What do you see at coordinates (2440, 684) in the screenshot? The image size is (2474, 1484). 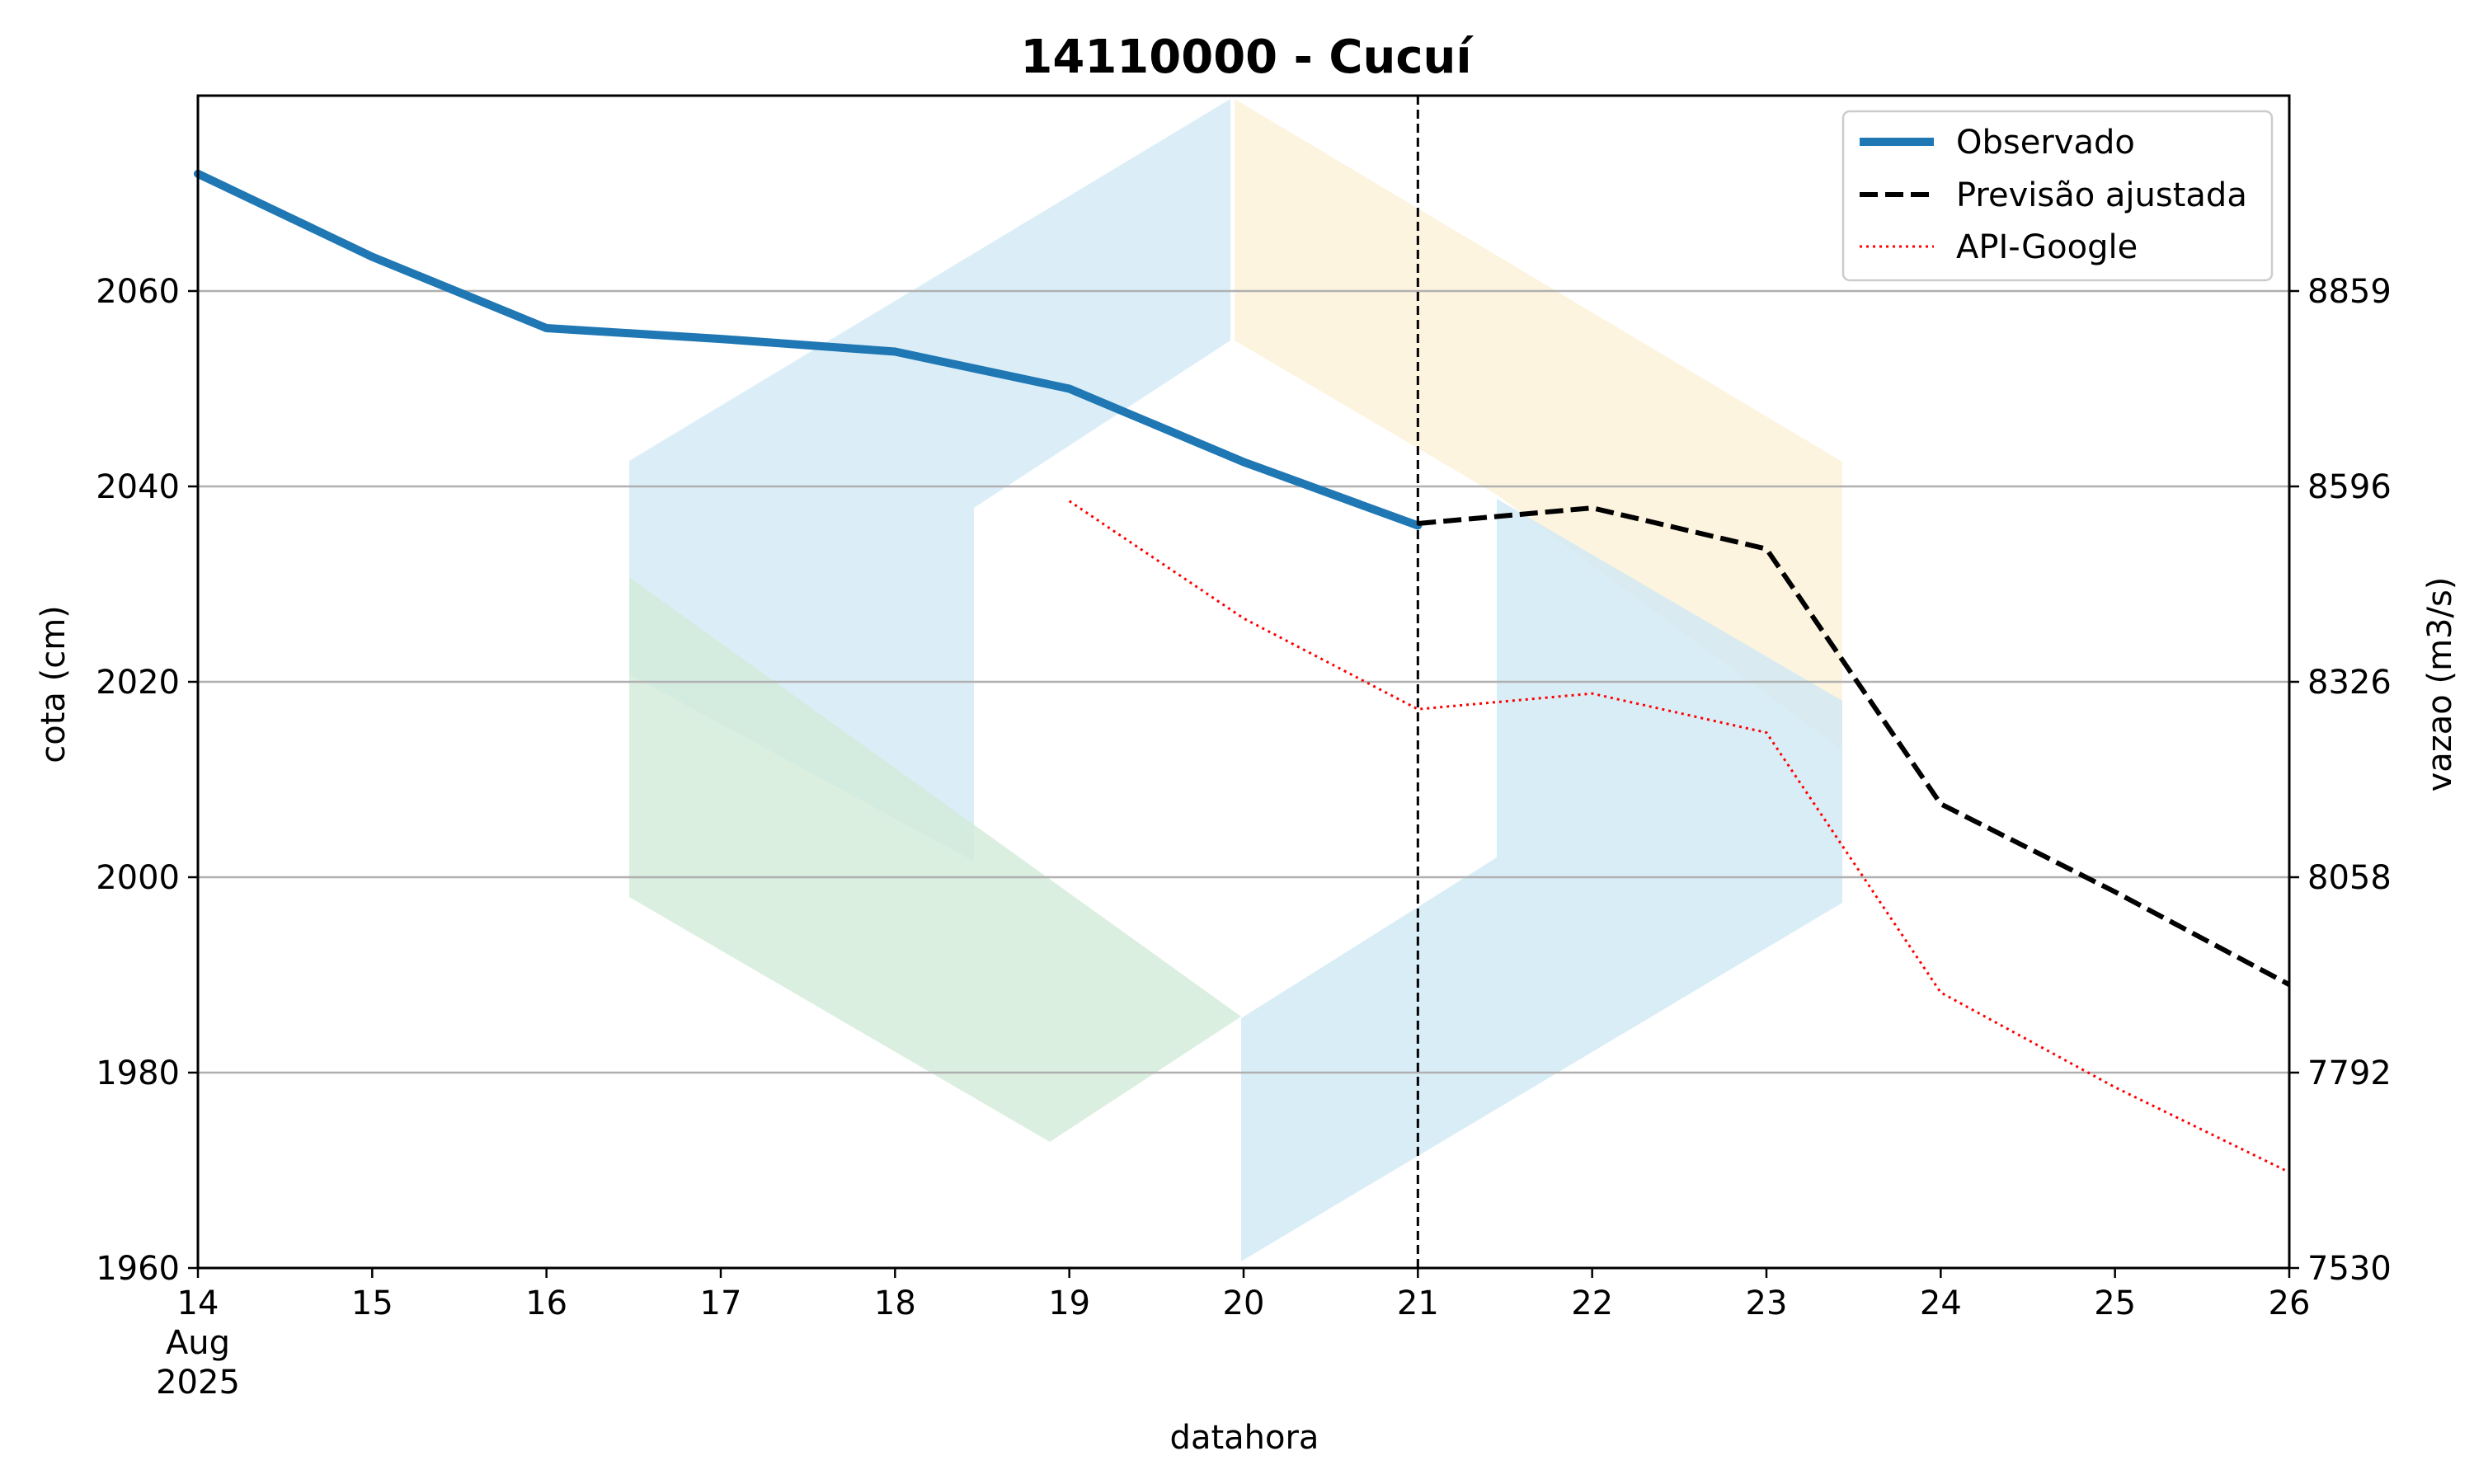 I see `y2-axis-label: vazao (m3/s)` at bounding box center [2440, 684].